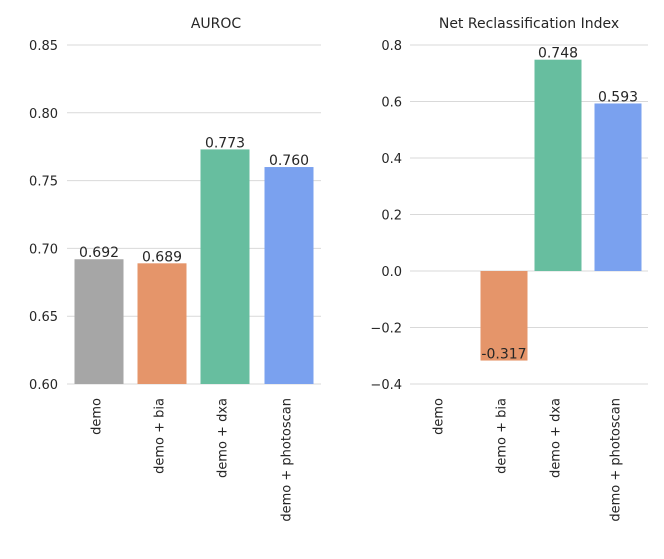 Image resolution: width=664 pixels, height=559 pixels. I want to click on auroc-category-label: demo + photoscan, so click(287, 460).